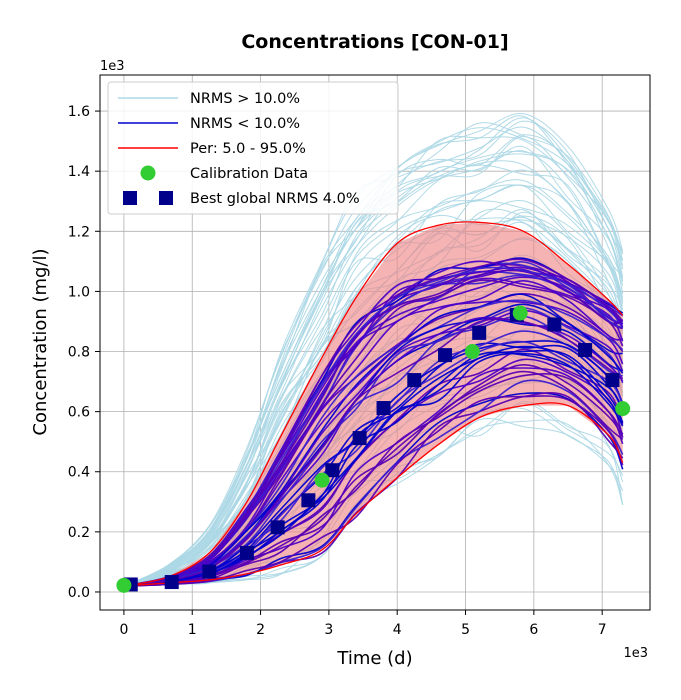 This screenshot has width=681, height=700. What do you see at coordinates (245, 124) in the screenshot?
I see `legend-label: NRMS < 10.0%` at bounding box center [245, 124].